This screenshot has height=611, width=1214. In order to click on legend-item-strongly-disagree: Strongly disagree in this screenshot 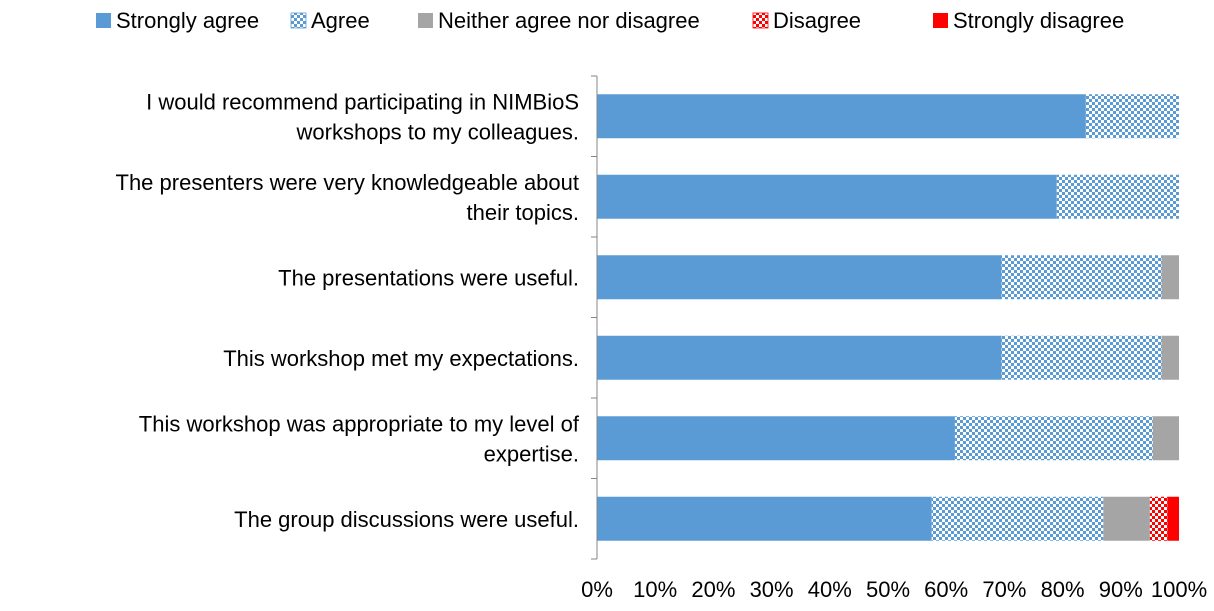, I will do `click(1028, 20)`.